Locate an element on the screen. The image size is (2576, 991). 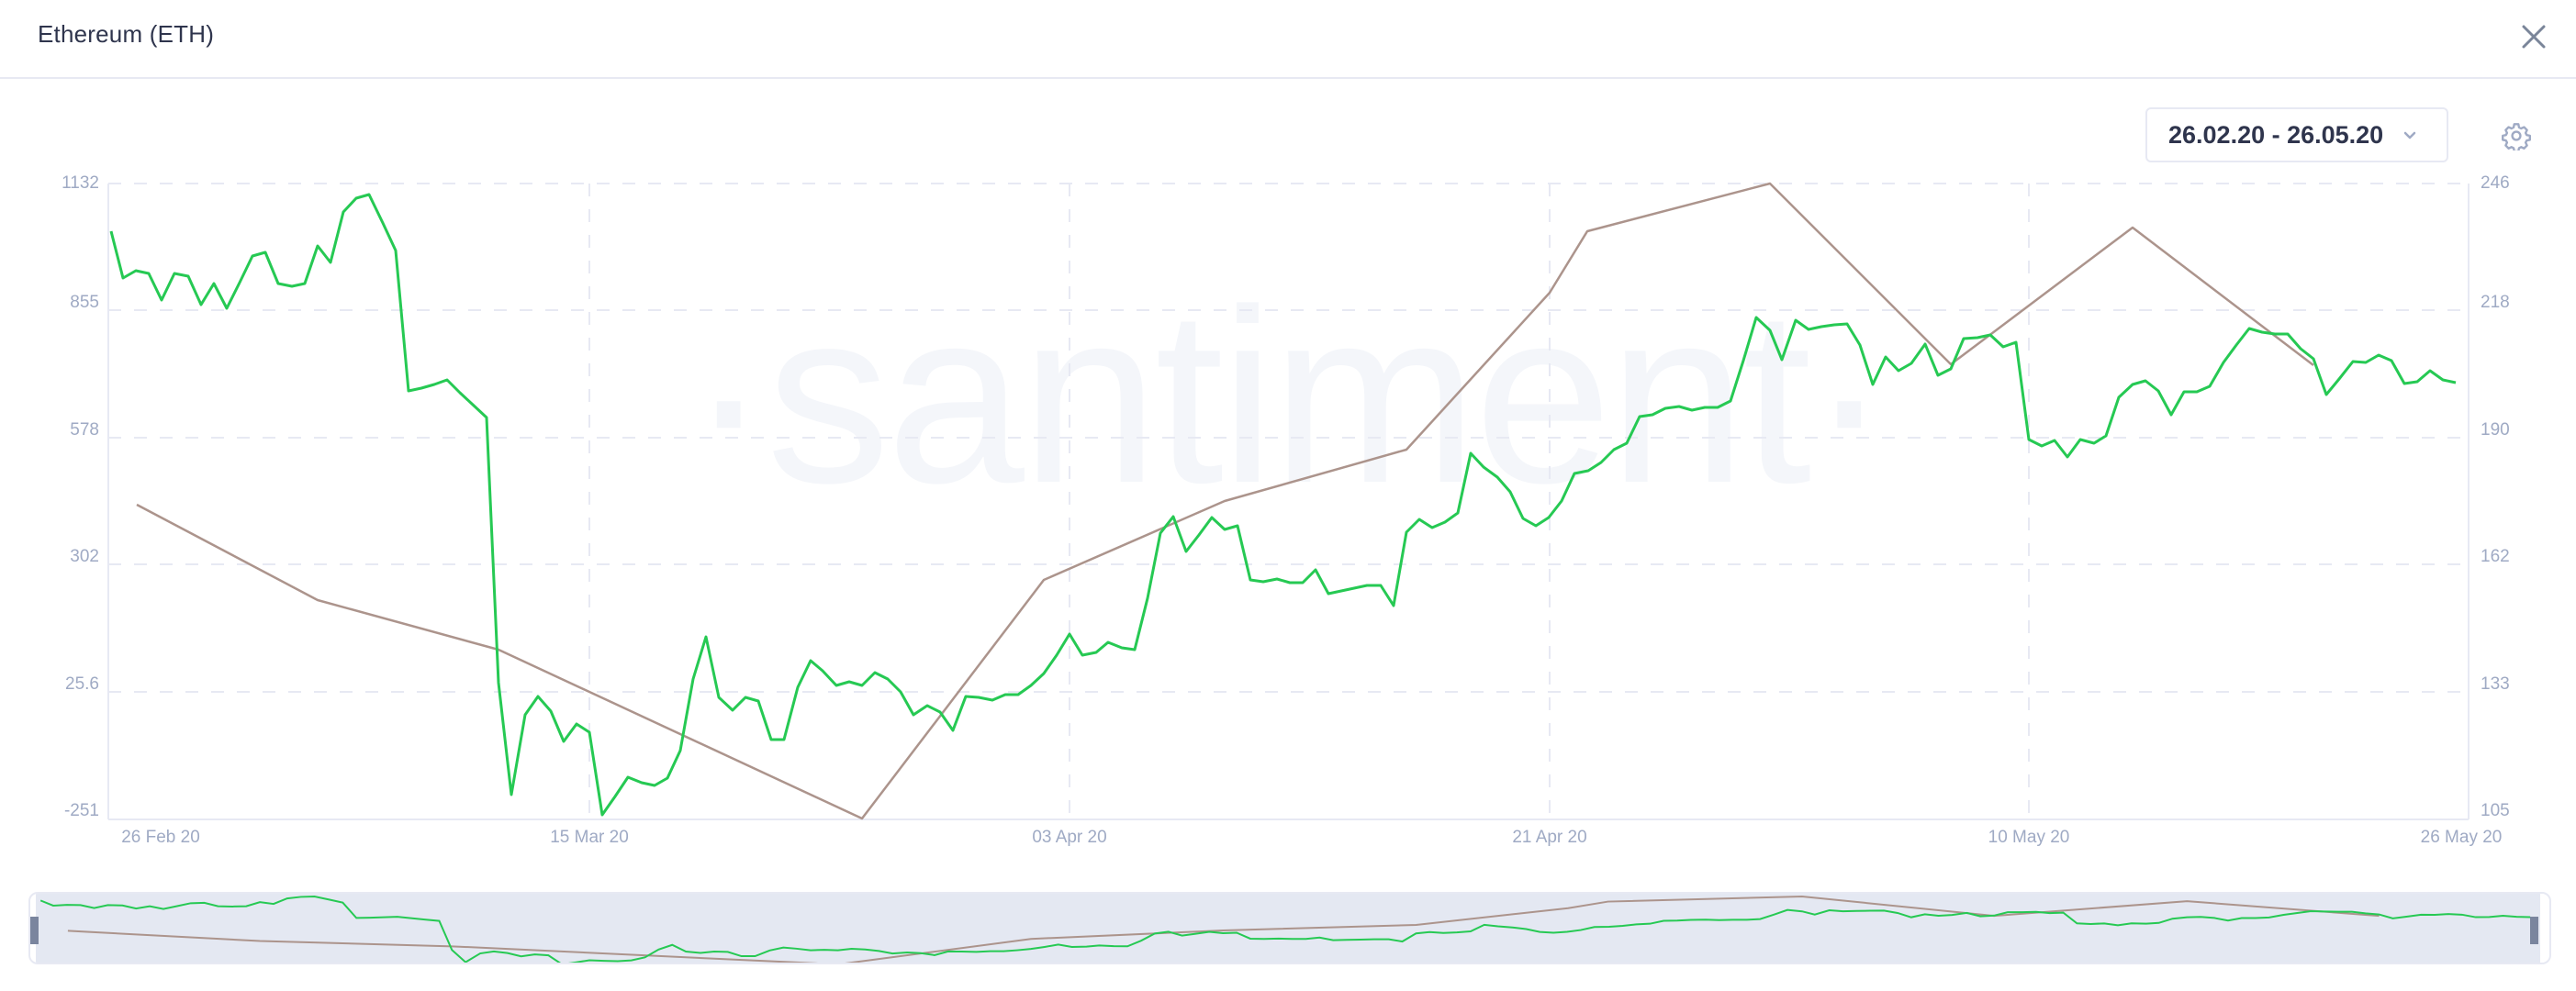
y-right-tick: 190 is located at coordinates (2495, 430).